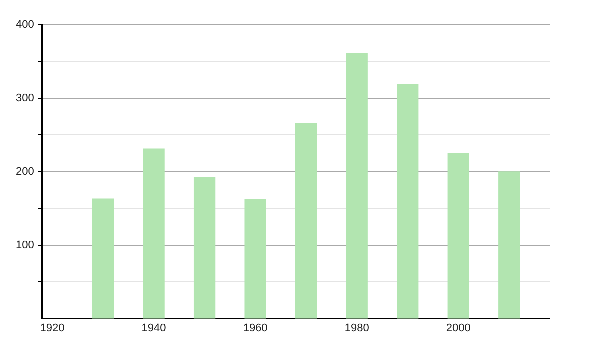 The width and height of the screenshot is (600, 350). What do you see at coordinates (255, 328) in the screenshot?
I see `x-tick-label: 1960` at bounding box center [255, 328].